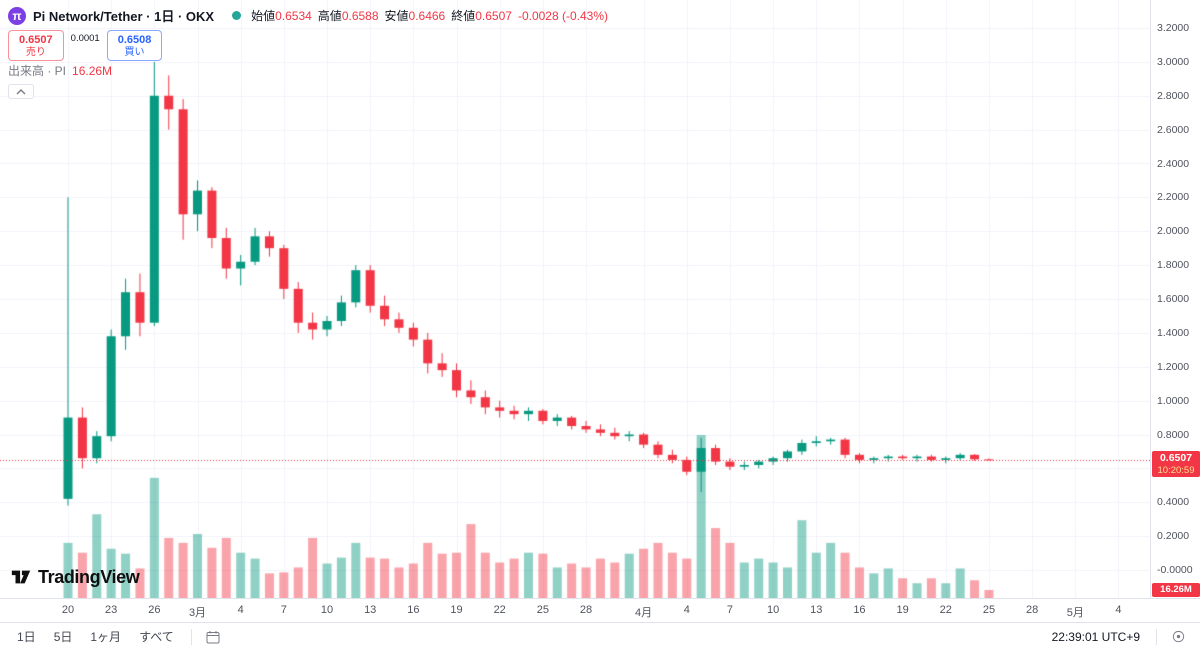 This screenshot has height=650, width=1200. I want to click on scale-settings-button, so click(1178, 636).